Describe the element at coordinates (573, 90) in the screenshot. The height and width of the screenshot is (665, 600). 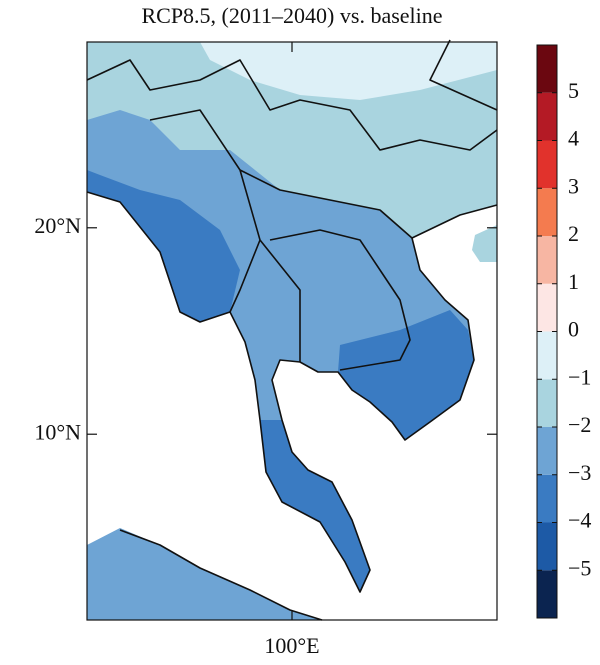
I see `colorbar-tick-label: 5` at that location.